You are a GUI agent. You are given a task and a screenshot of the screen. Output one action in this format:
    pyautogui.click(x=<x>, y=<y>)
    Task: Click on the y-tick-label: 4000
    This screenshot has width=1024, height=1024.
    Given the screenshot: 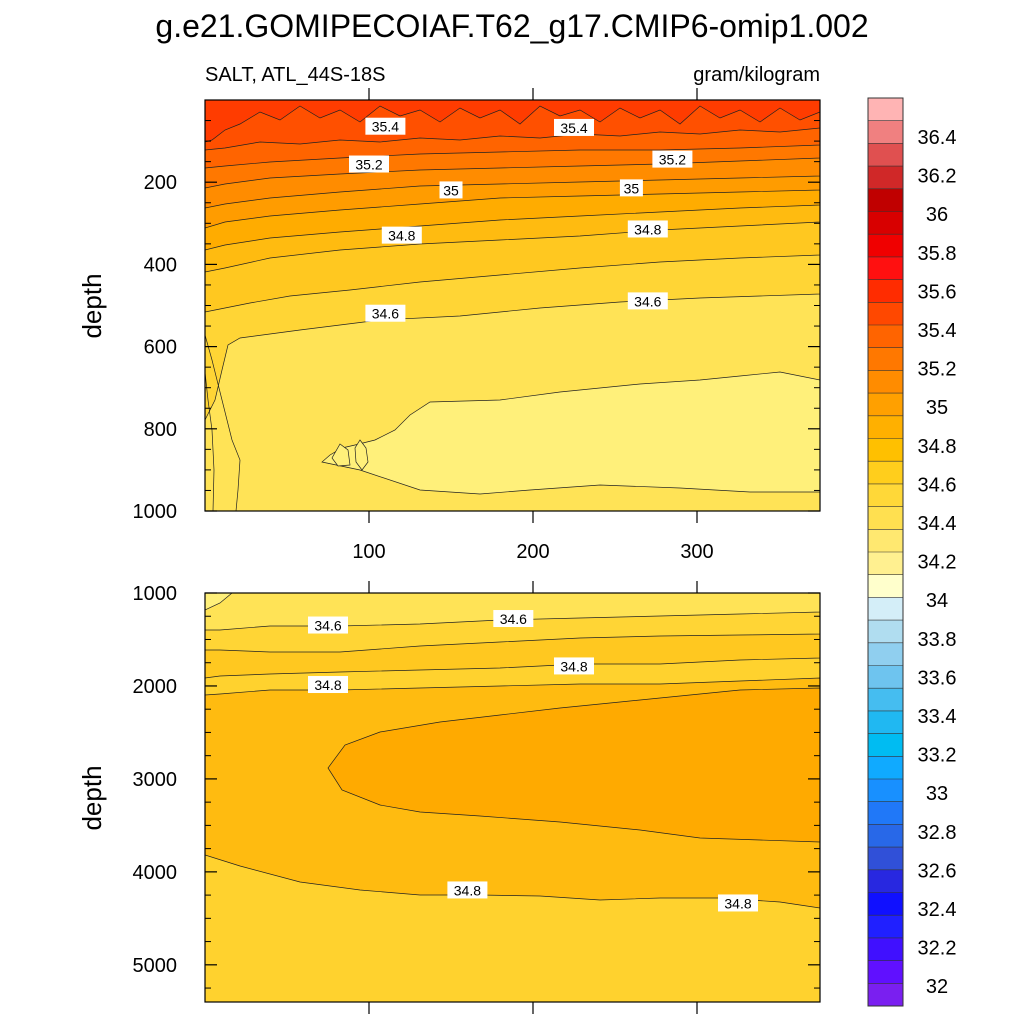 What is the action you would take?
    pyautogui.click(x=155, y=873)
    